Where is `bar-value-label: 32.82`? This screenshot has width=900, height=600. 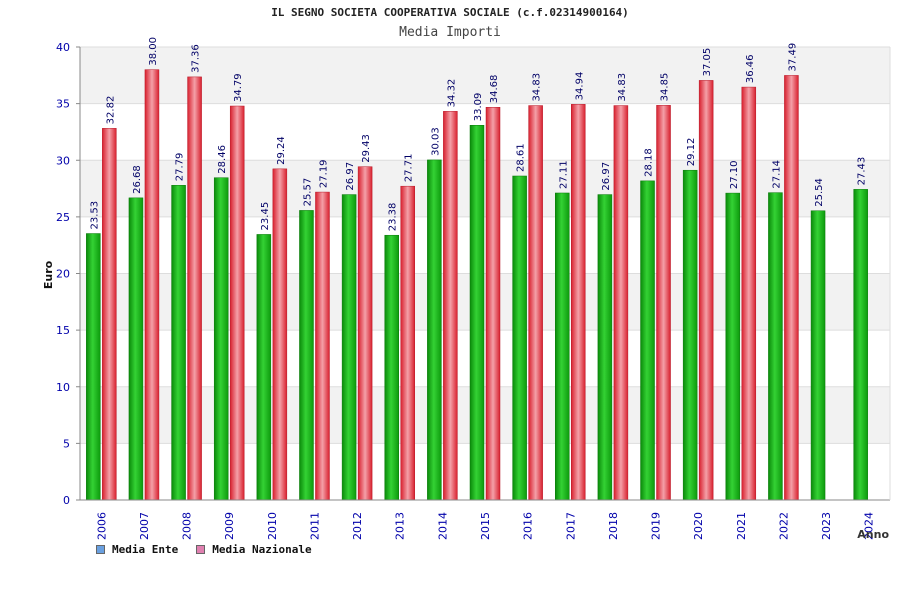
bar-value-label: 32.82 is located at coordinates (110, 110).